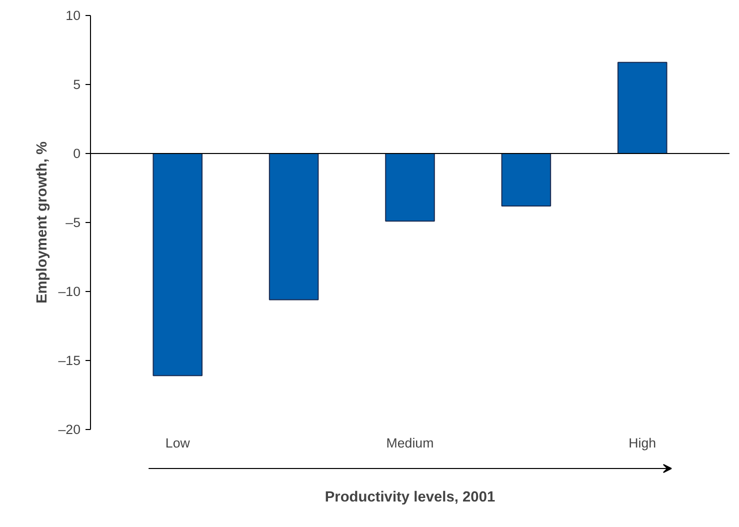 The width and height of the screenshot is (739, 527). I want to click on x-tick-label: High, so click(642, 443).